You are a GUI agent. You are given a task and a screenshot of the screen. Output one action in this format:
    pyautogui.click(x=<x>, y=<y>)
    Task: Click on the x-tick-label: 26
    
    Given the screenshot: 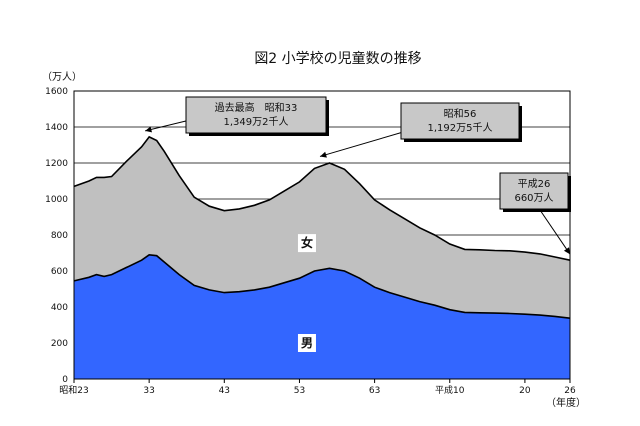 What is the action you would take?
    pyautogui.click(x=570, y=391)
    